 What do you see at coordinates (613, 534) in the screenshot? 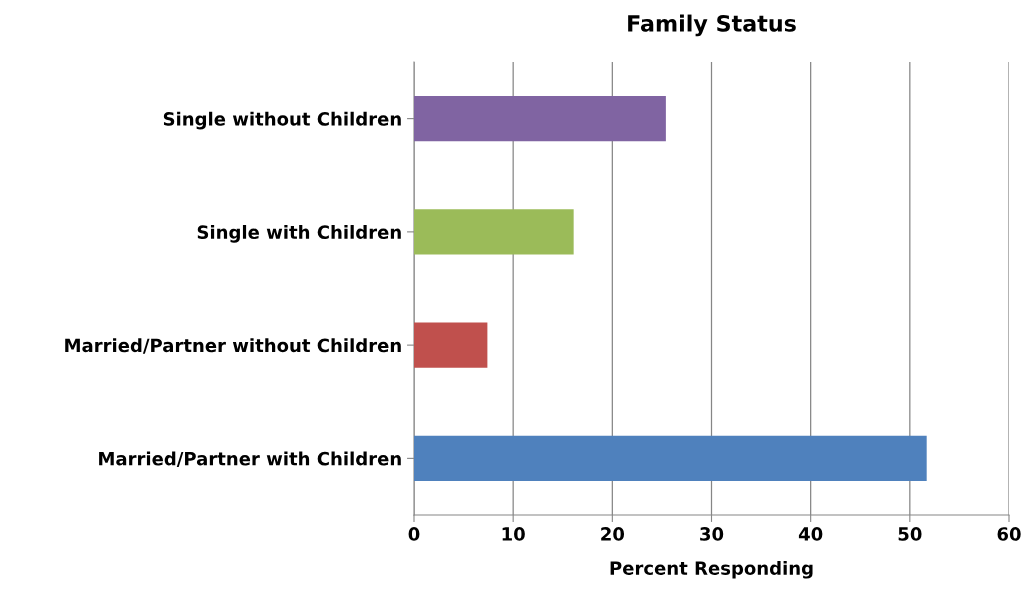
I see `x-tick-label: 20` at bounding box center [613, 534].